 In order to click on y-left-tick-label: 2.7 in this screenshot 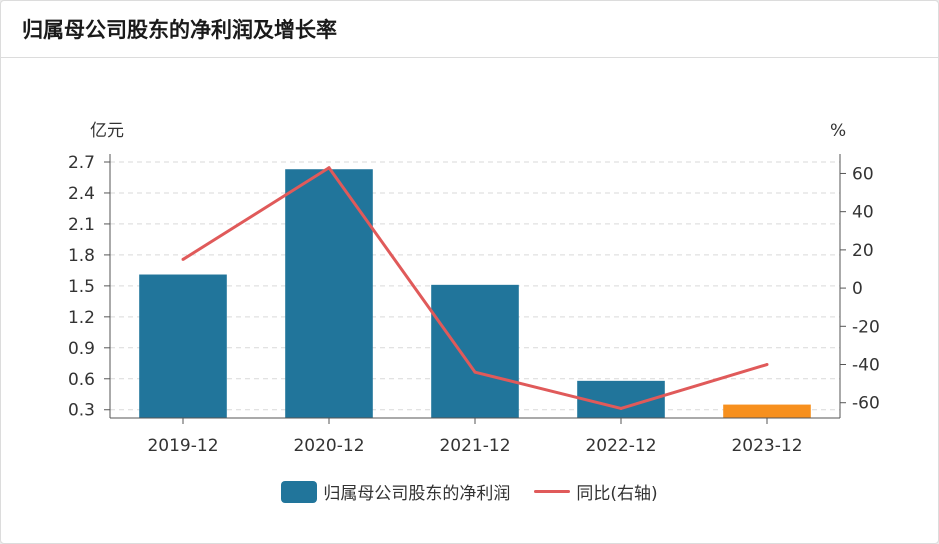, I will do `click(81, 163)`.